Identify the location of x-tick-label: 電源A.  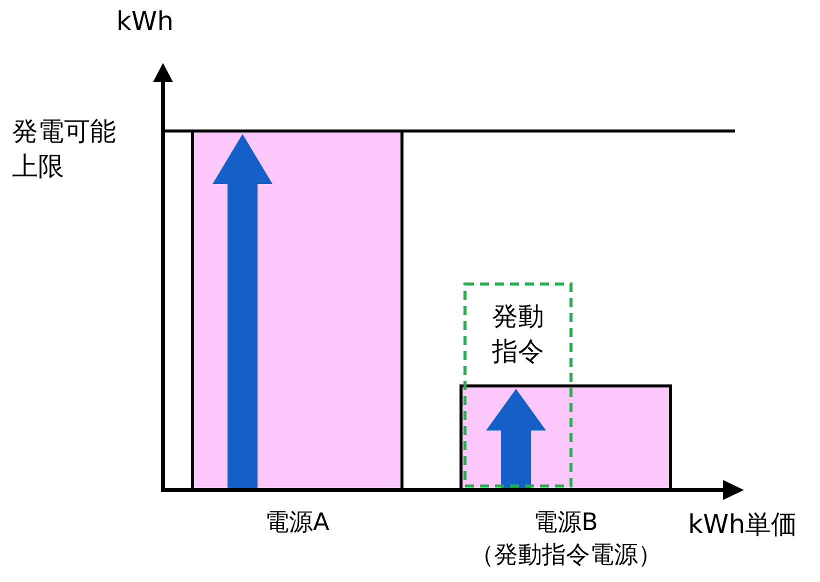
(297, 522).